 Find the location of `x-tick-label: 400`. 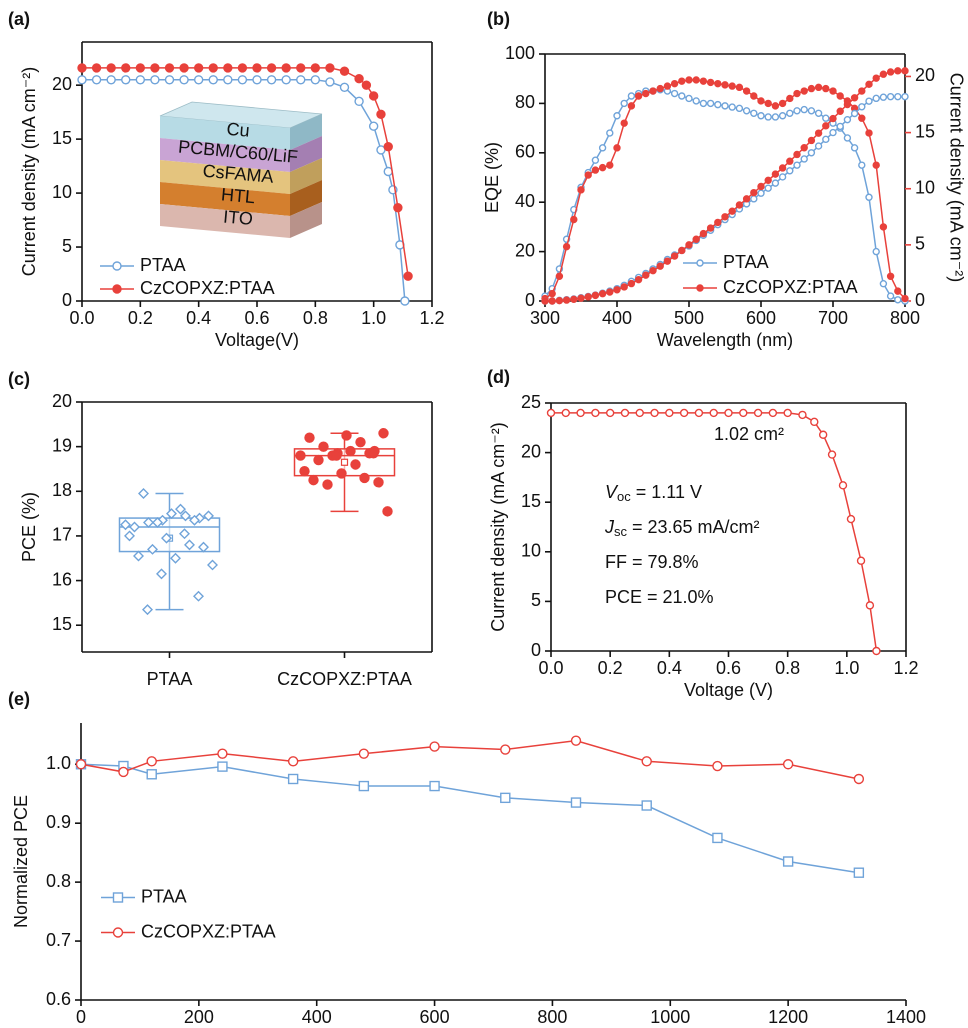

x-tick-label: 400 is located at coordinates (317, 1017).